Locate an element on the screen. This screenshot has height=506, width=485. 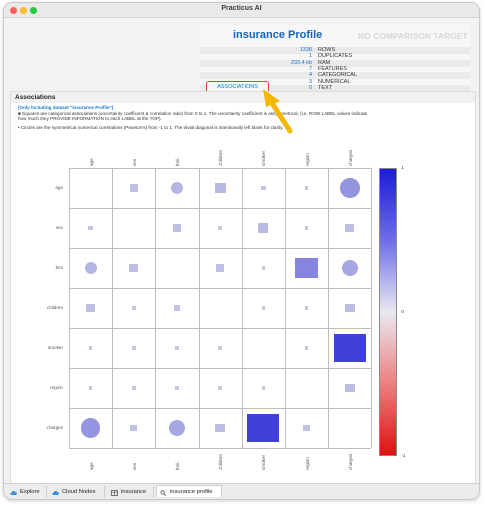
minimize-window-button is located at coordinates (23, 10).